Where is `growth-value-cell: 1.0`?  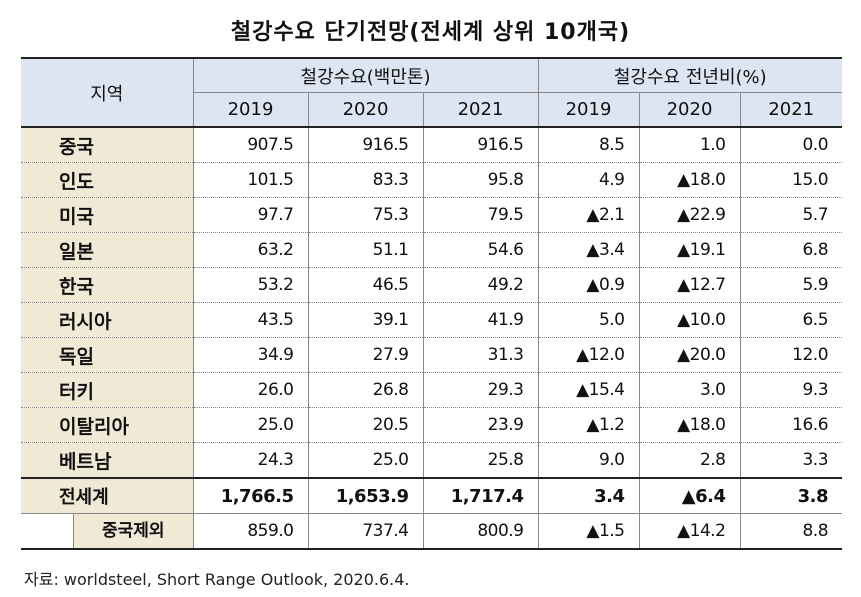 growth-value-cell: 1.0 is located at coordinates (690, 145).